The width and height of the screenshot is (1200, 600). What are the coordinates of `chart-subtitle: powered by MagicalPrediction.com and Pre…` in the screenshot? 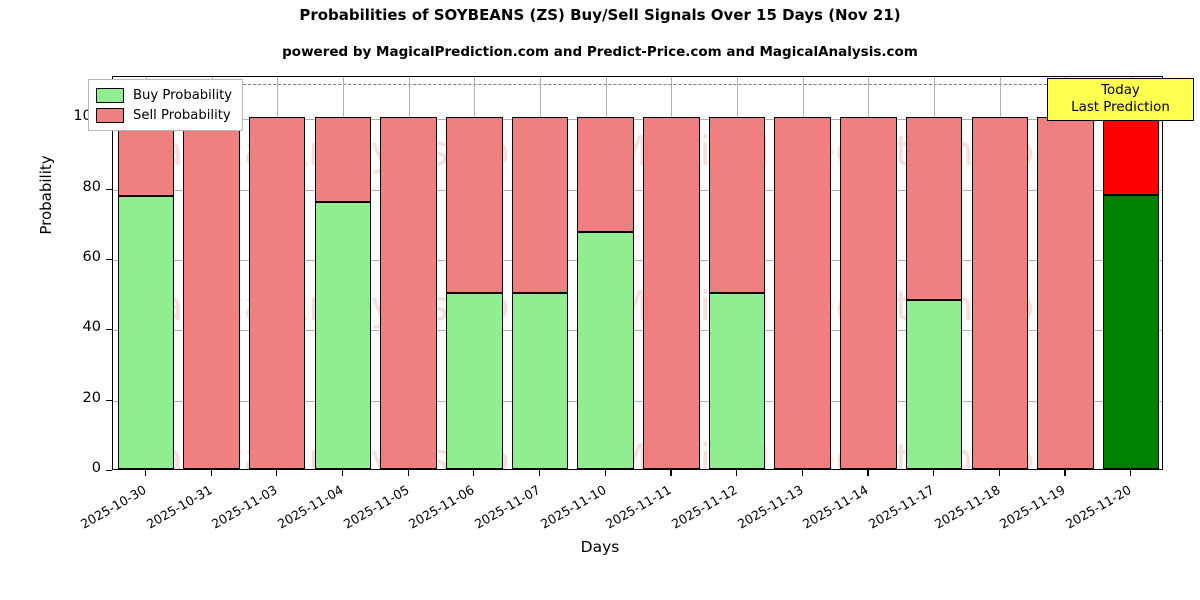 It's located at (600, 52).